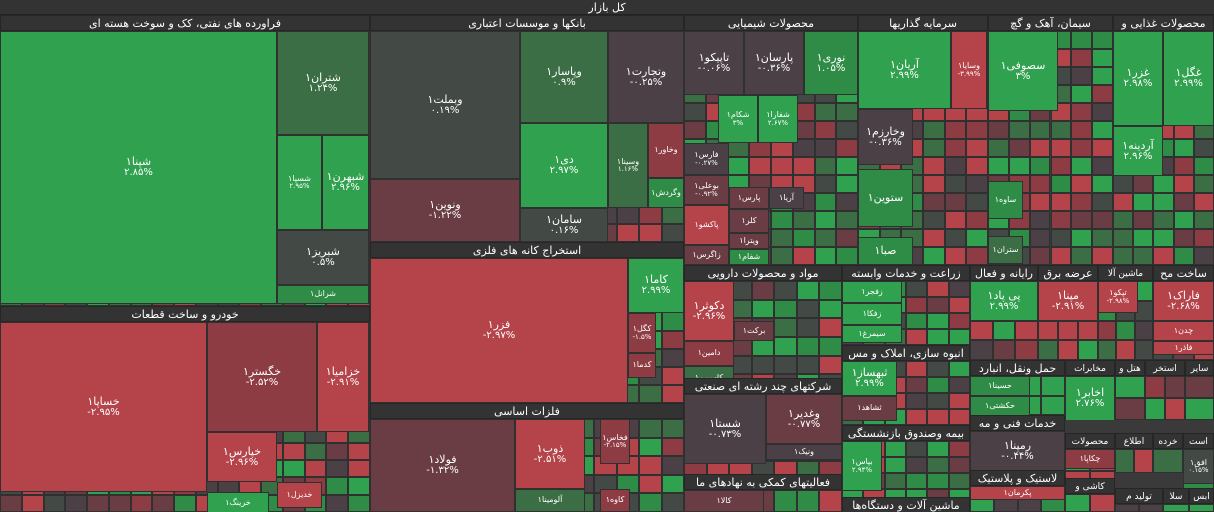 The height and width of the screenshot is (512, 1214). I want to click on stock-tile: شفارا۱ ۲.۶۷%, so click(778, 119).